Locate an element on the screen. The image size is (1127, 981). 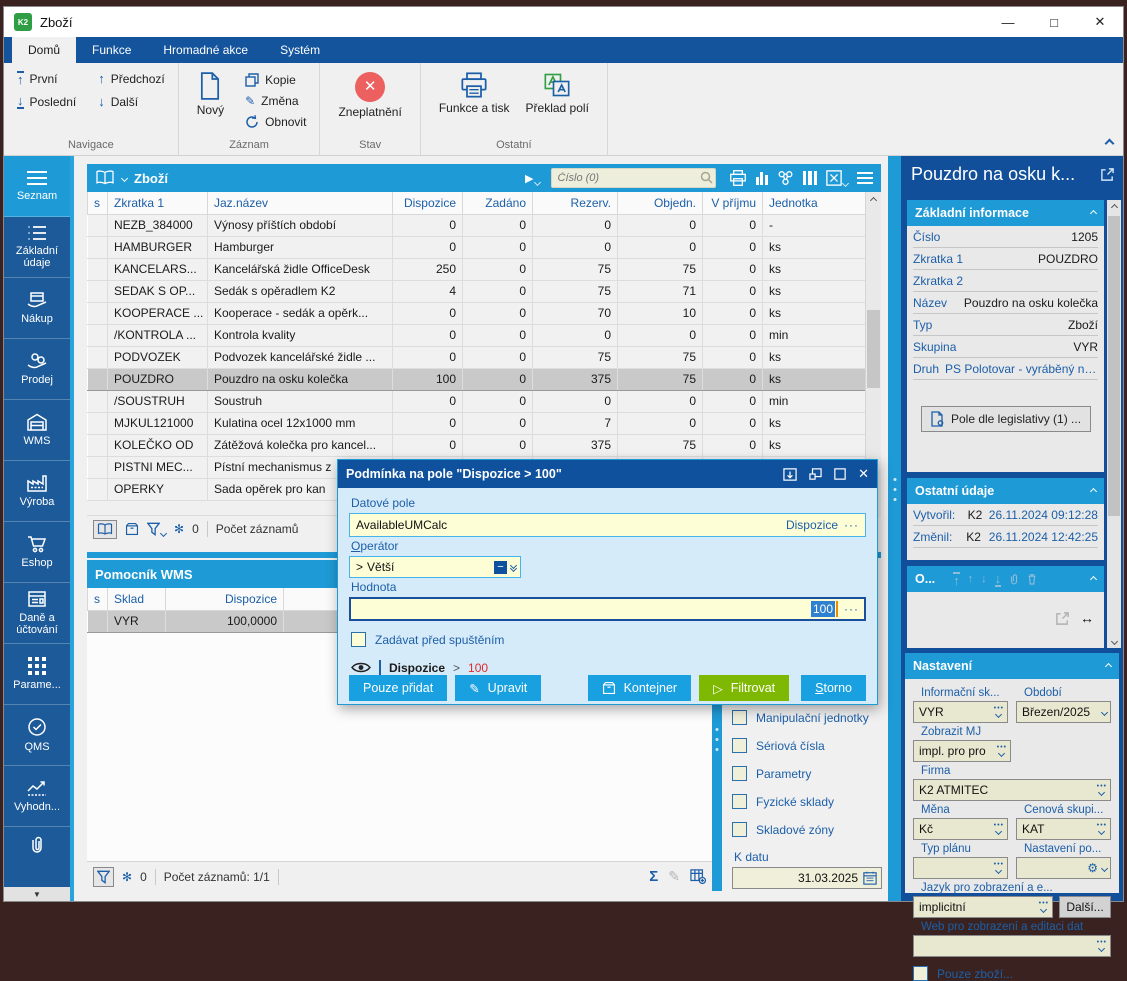
maximize-button: □ is located at coordinates (1054, 22).